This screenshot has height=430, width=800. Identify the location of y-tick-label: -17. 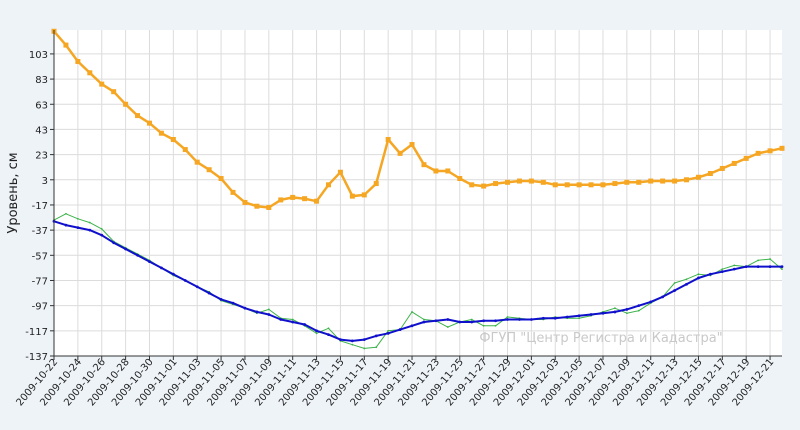
(40, 206).